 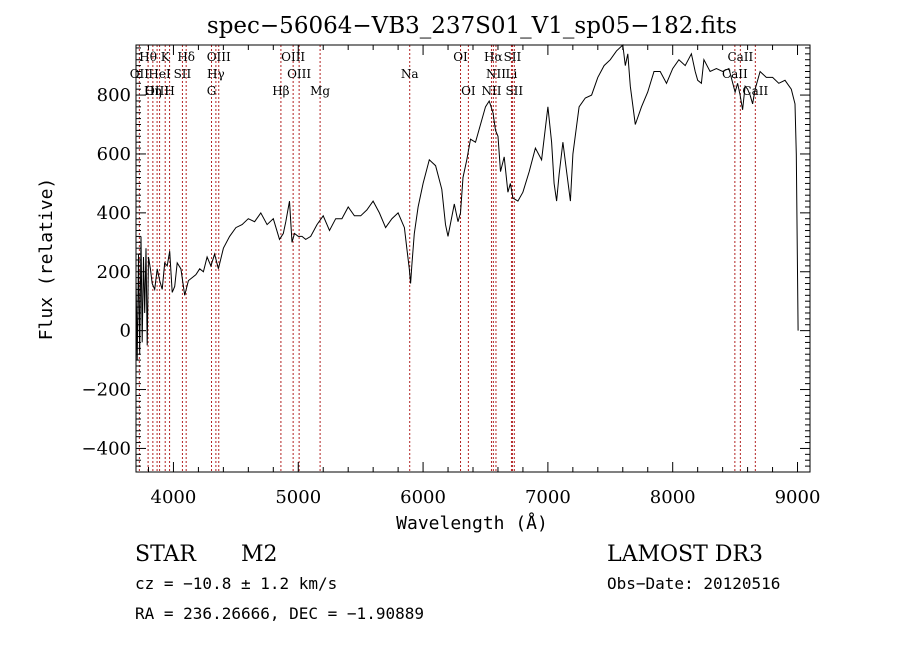 I want to click on y-axis-label: Flux (relative), so click(x=46, y=259).